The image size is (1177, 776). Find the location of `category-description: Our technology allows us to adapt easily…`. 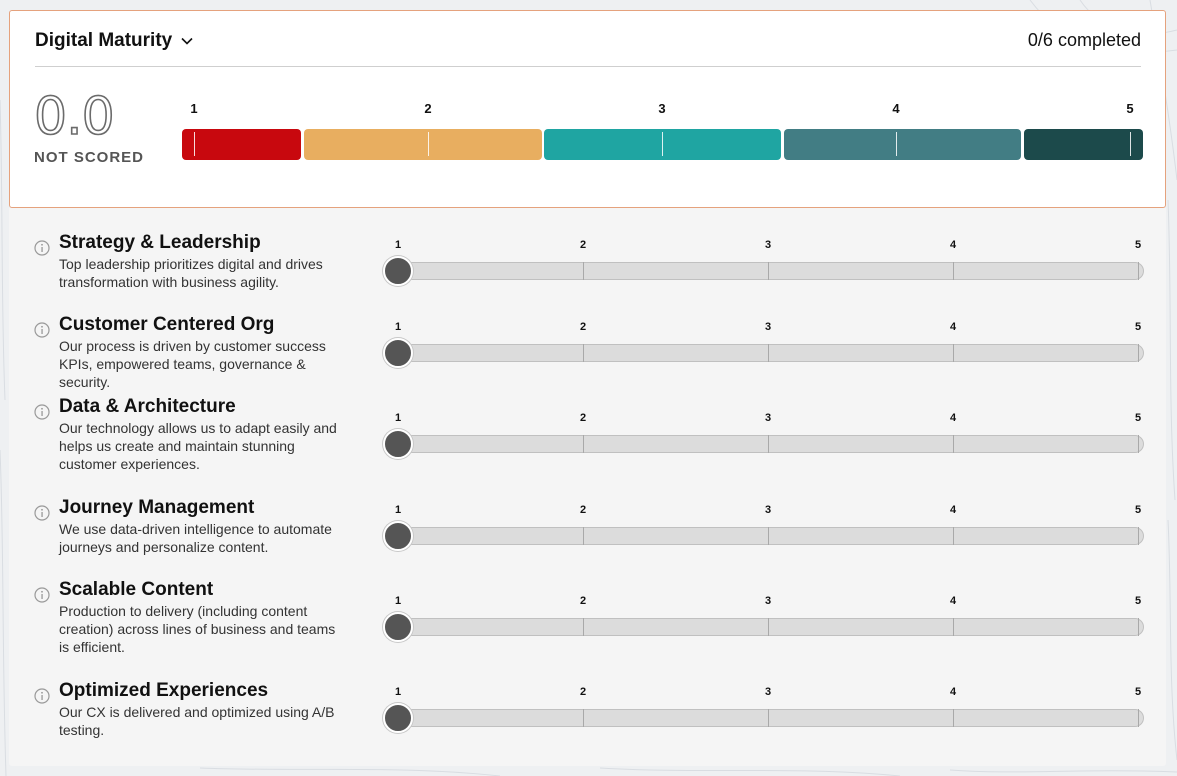

category-description: Our technology allows us to adapt easily… is located at coordinates (198, 446).